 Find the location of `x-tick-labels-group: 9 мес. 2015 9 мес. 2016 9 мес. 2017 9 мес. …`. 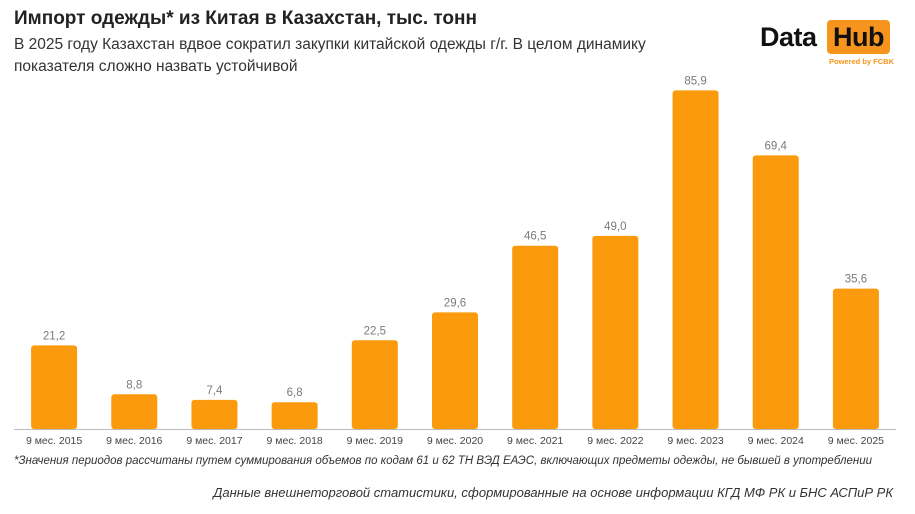

x-tick-labels-group: 9 мес. 2015 9 мес. 2016 9 мес. 2017 9 мес. … is located at coordinates (455, 441).